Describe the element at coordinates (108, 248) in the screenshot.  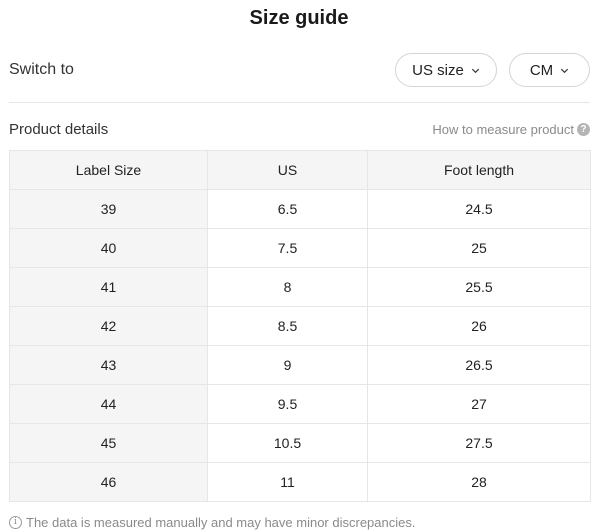
I see `label-size-cell: 40` at that location.